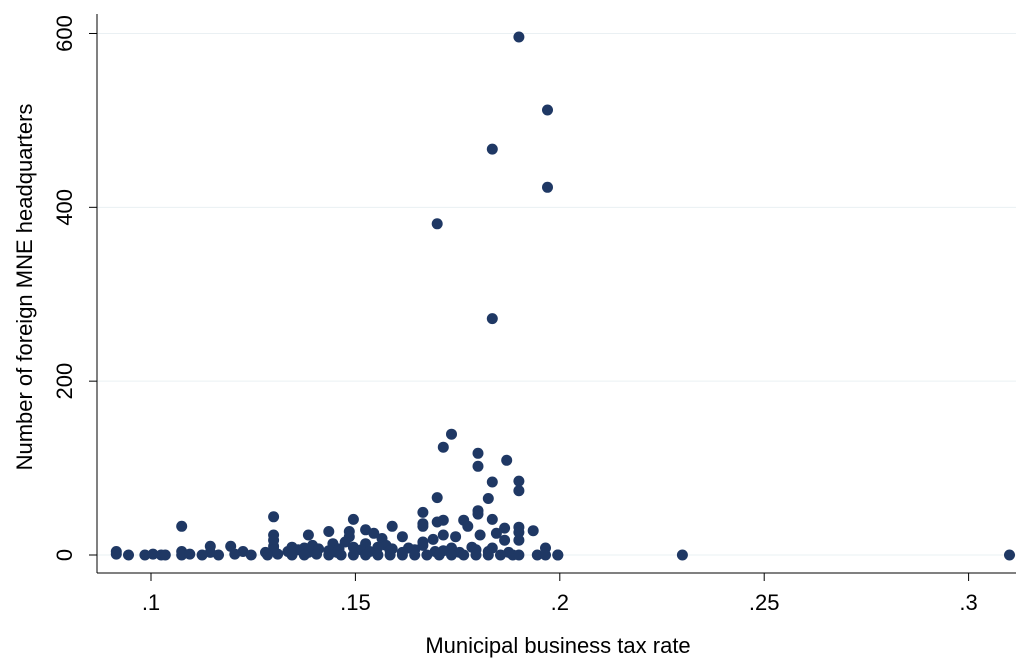 This screenshot has height=666, width=1016. I want to click on x-tick-label: .3, so click(968, 602).